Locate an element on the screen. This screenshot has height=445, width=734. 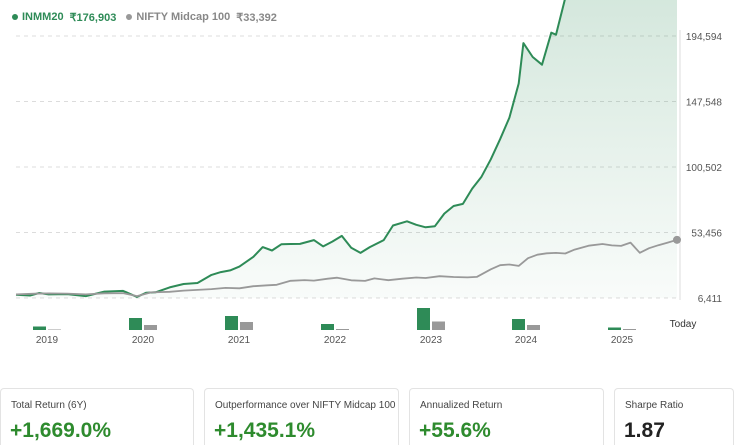
y-axis-labels: 194,594 147,548 100,502 53,456 6,411 is located at coordinates (704, 168).